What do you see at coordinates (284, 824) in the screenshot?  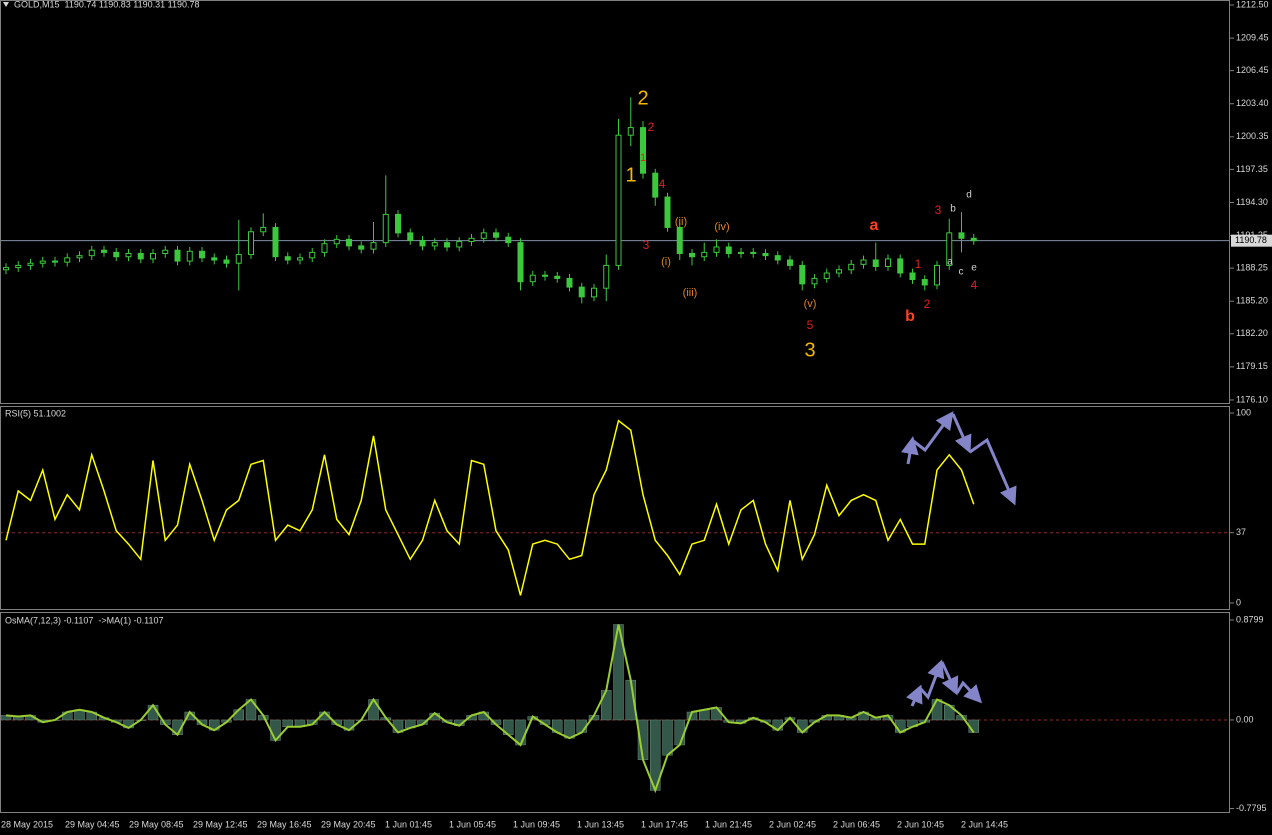 I see `x-tick-label: 29 May 16:45` at bounding box center [284, 824].